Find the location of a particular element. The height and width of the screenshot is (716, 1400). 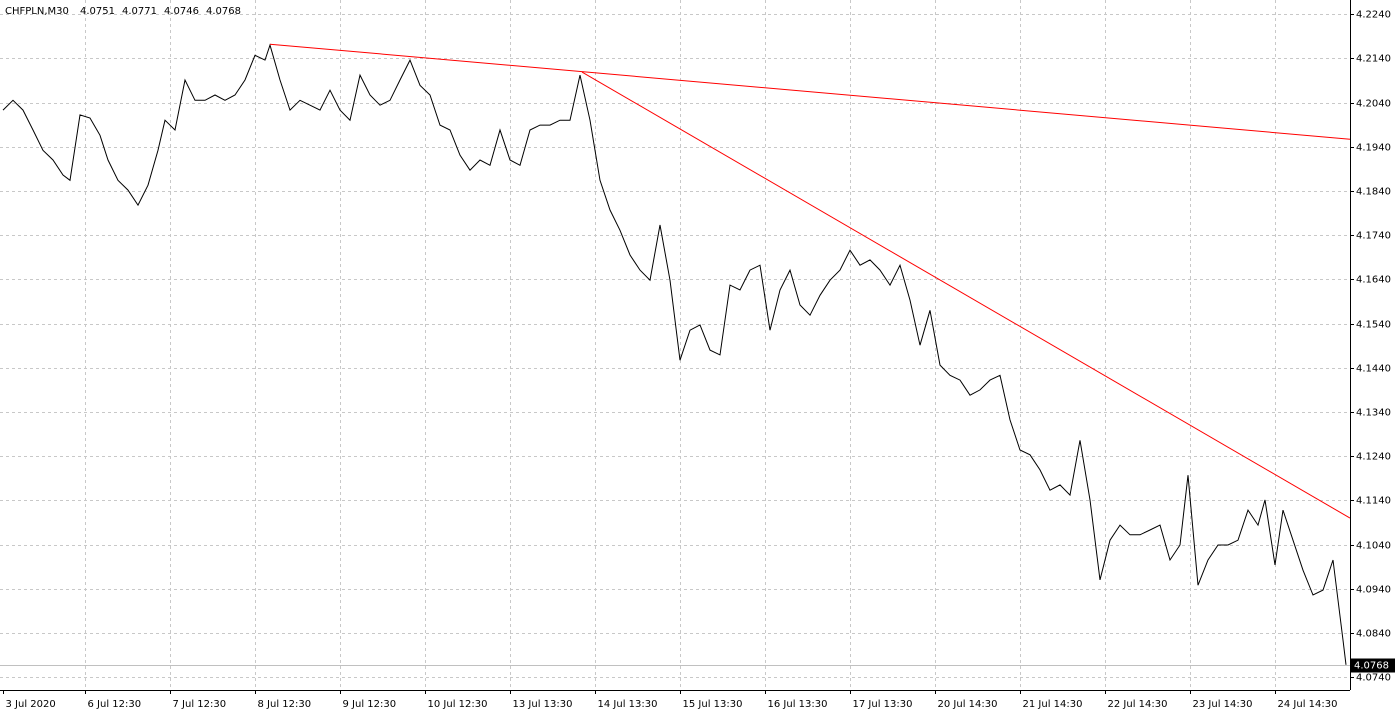

y-tick-label: 4.2140 is located at coordinates (1373, 59).